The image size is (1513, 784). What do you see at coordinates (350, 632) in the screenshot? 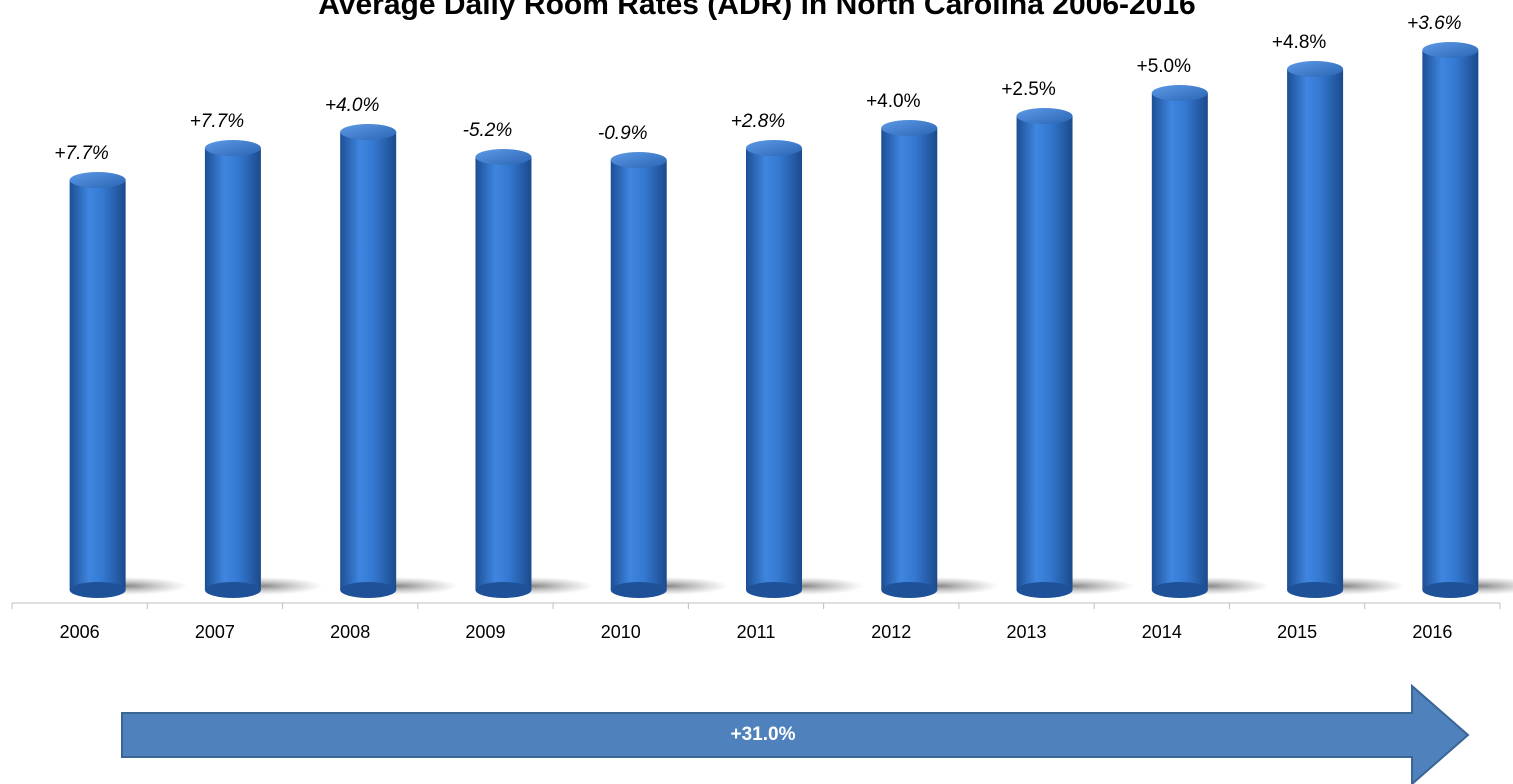
I see `x-tick-label: 2008` at bounding box center [350, 632].